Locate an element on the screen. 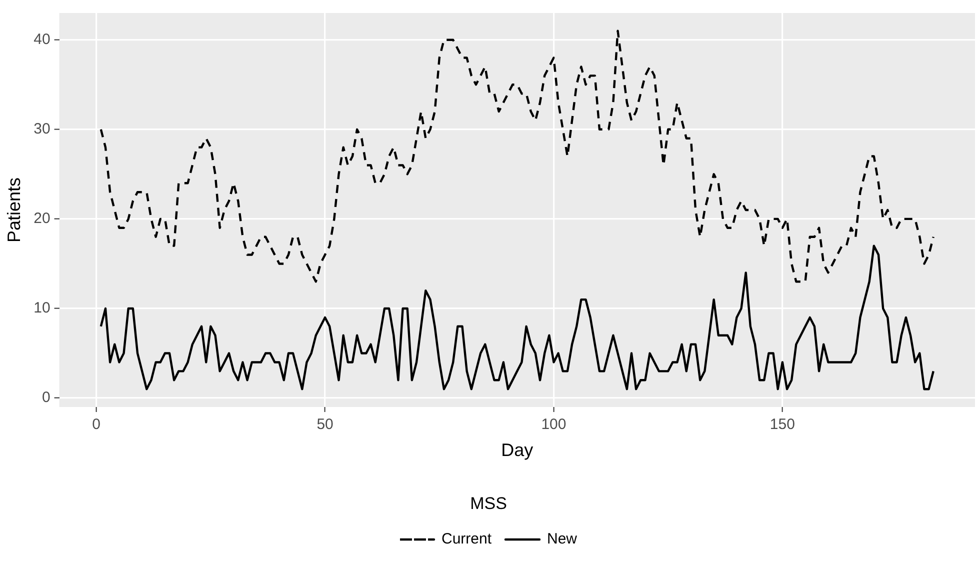 The height and width of the screenshot is (563, 977). y-tick-label: 20 is located at coordinates (42, 219).